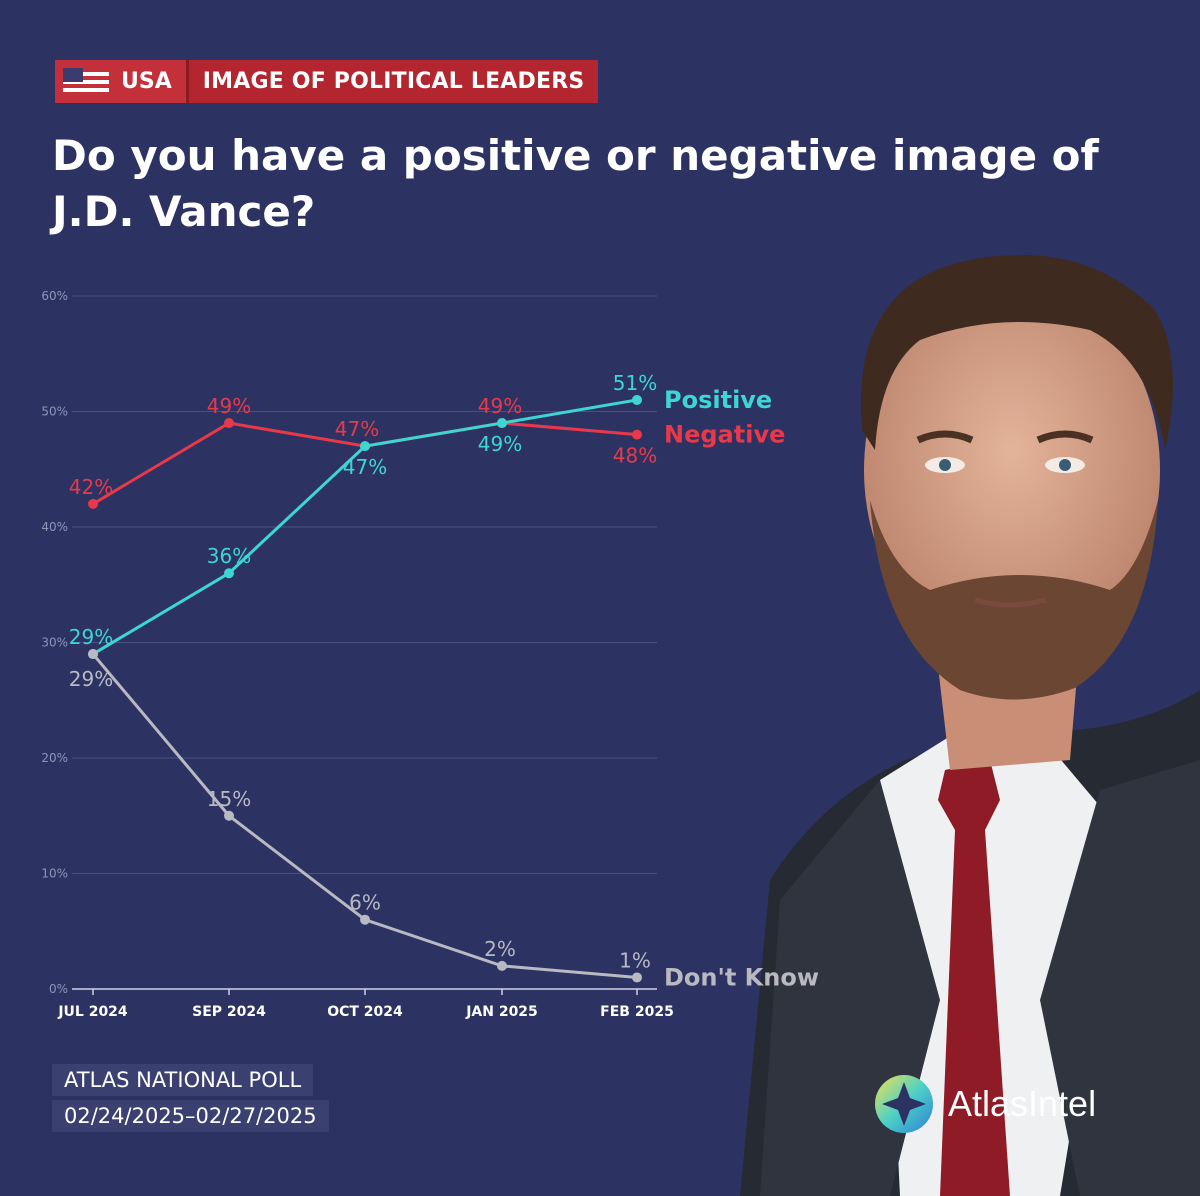 The height and width of the screenshot is (1196, 1200). Describe the element at coordinates (54, 643) in the screenshot. I see `y-tick-label: 30%` at that location.